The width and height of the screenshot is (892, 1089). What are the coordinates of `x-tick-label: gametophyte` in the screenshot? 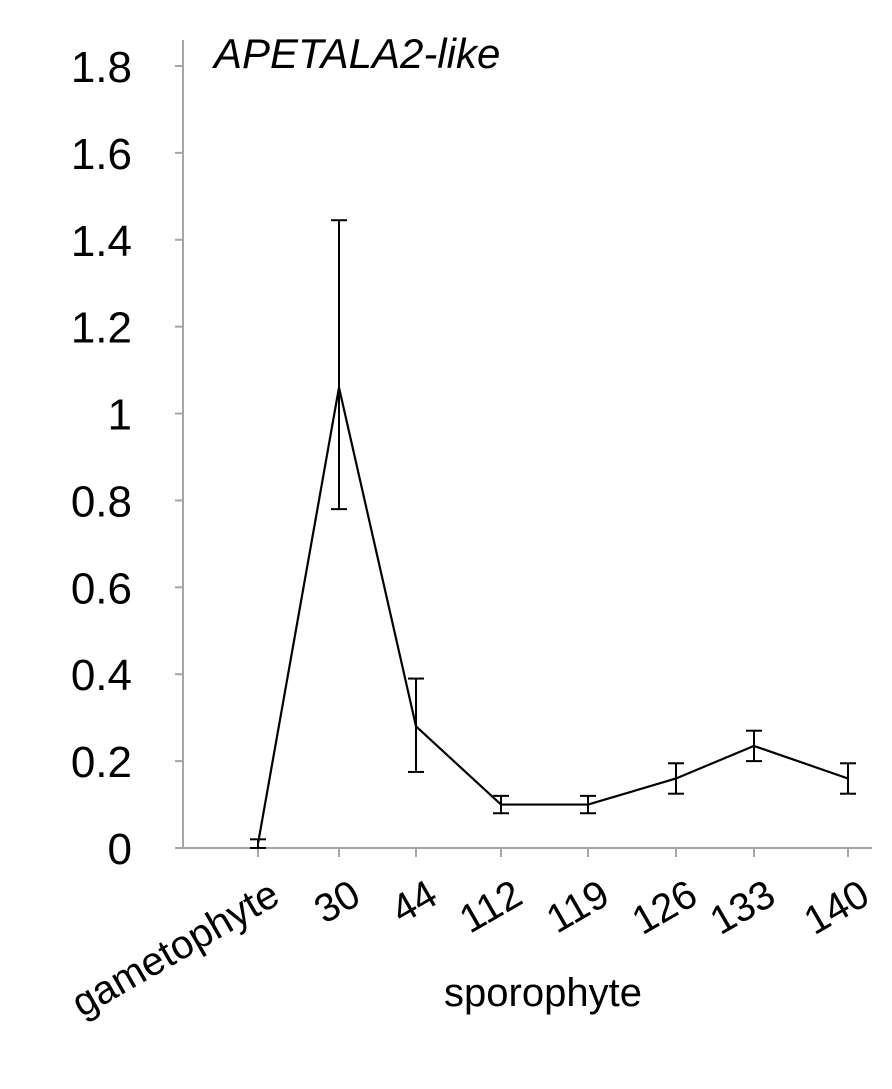 It's located at (175, 949).